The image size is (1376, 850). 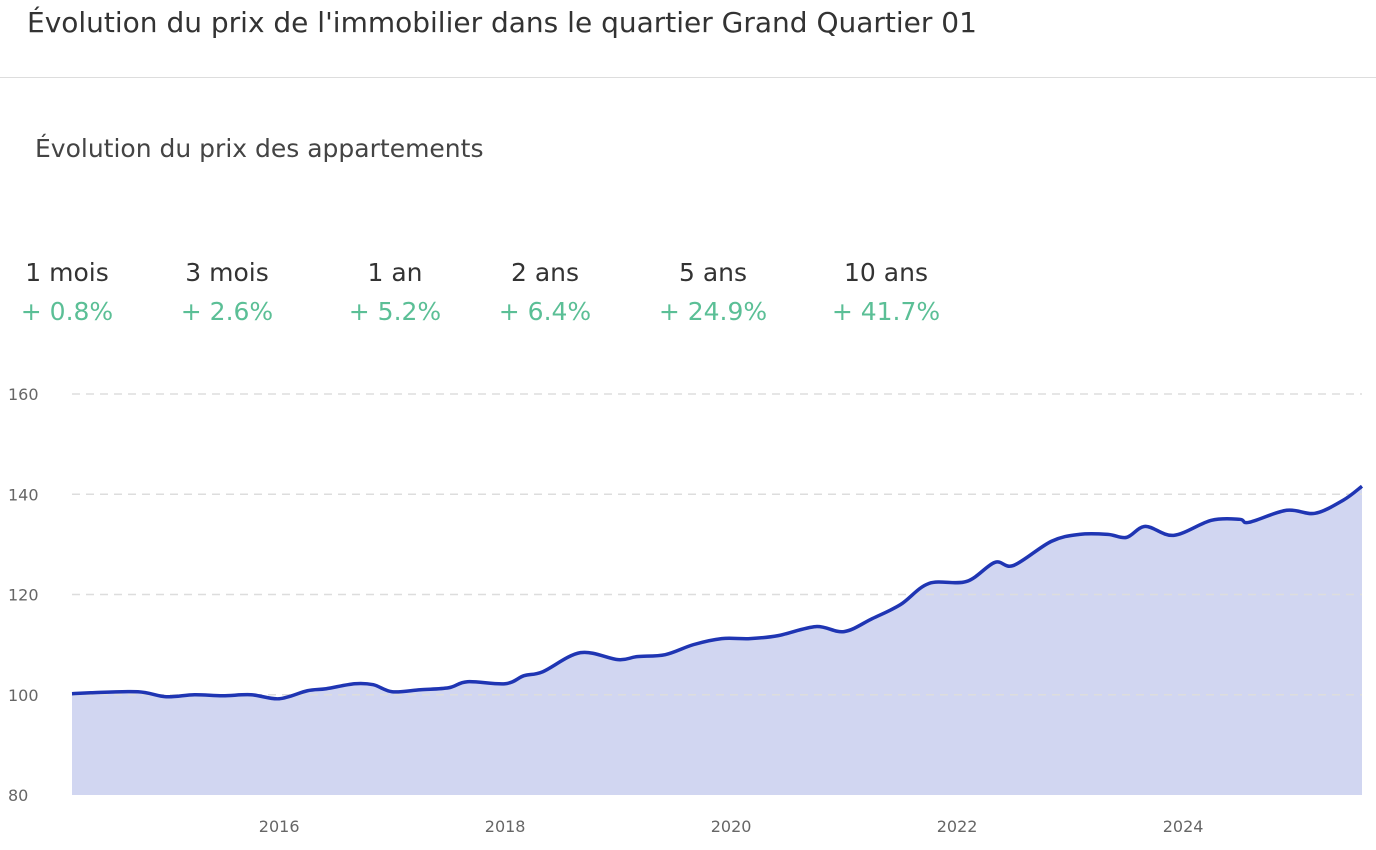 I want to click on x-tick-label: 2020, so click(x=731, y=826).